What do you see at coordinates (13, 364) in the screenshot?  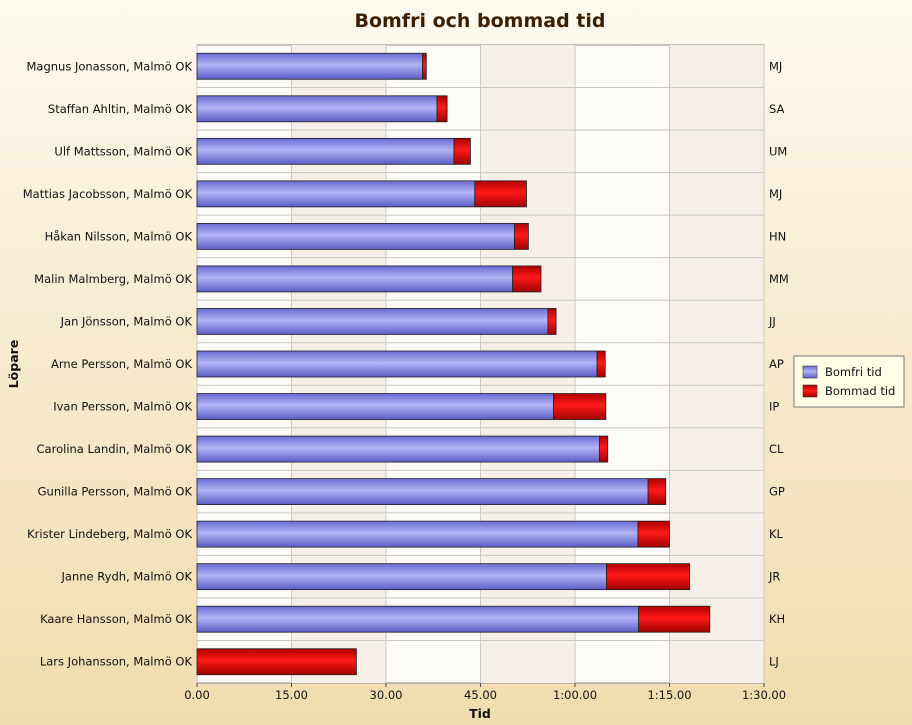 I see `y-axis-title: Löpare` at bounding box center [13, 364].